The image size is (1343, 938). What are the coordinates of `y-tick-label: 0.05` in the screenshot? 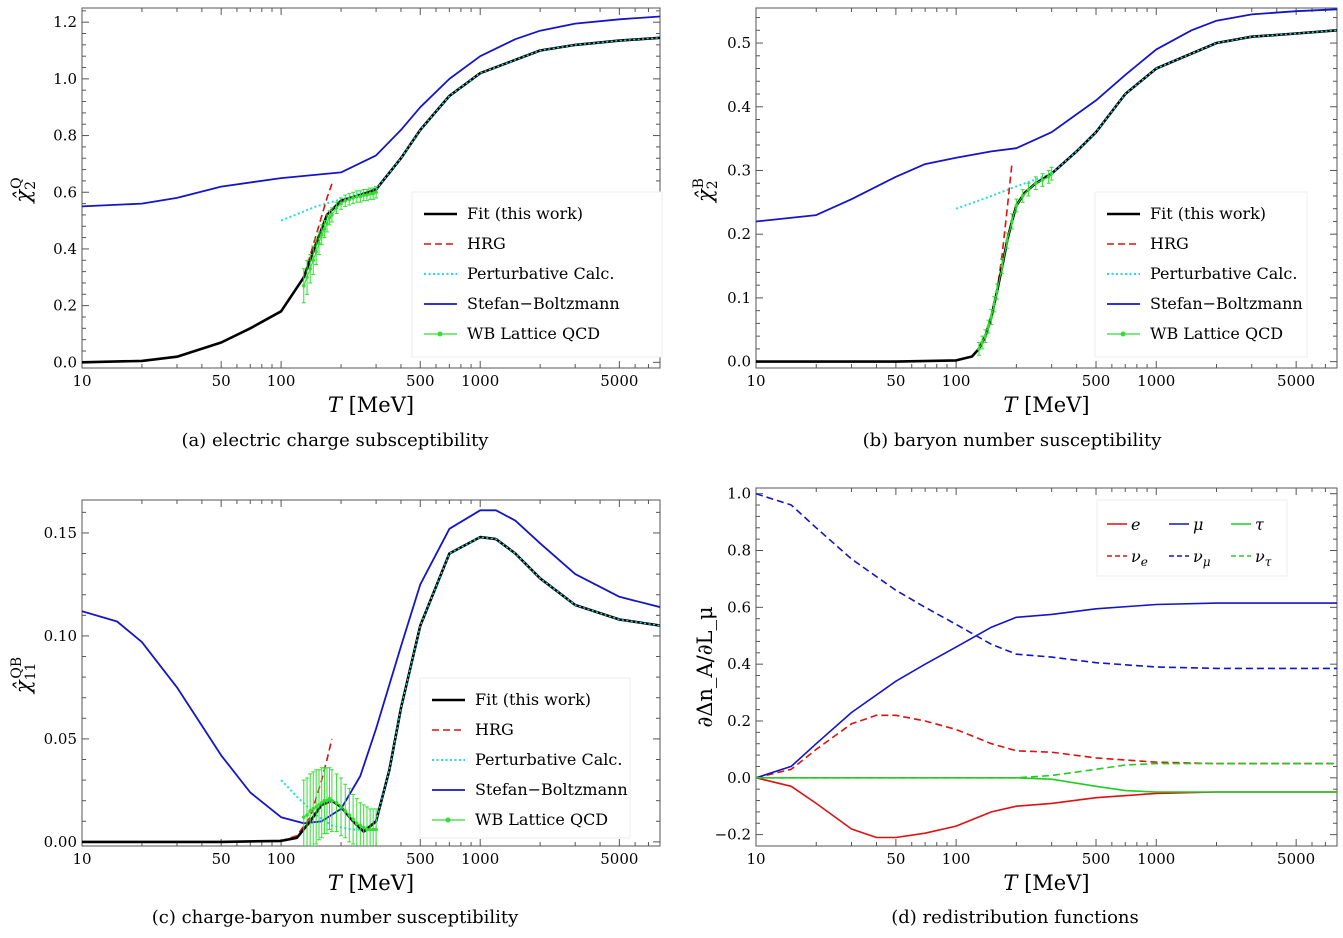 It's located at (60, 739).